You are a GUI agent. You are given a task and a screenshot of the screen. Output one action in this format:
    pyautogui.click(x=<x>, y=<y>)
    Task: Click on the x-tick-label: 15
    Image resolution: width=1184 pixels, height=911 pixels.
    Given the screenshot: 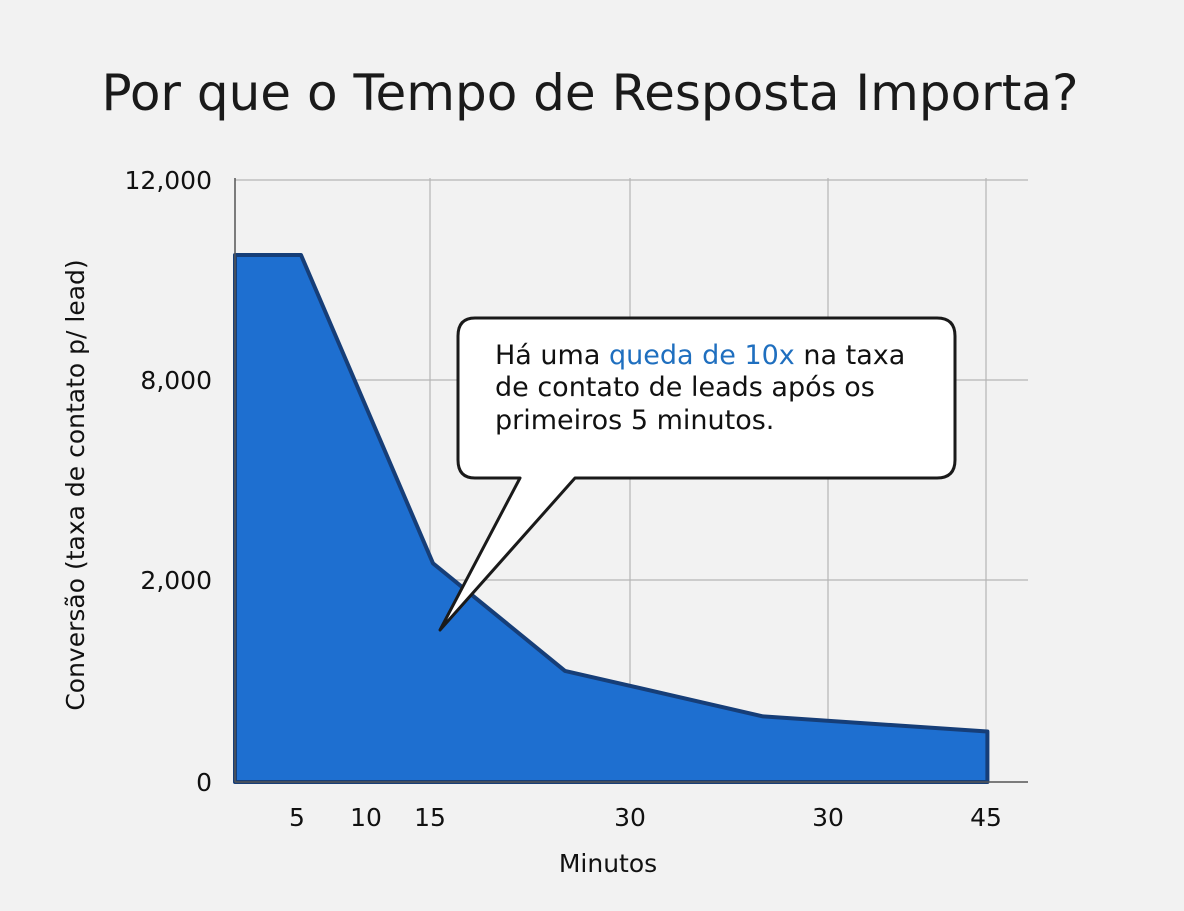 What is the action you would take?
    pyautogui.click(x=430, y=817)
    